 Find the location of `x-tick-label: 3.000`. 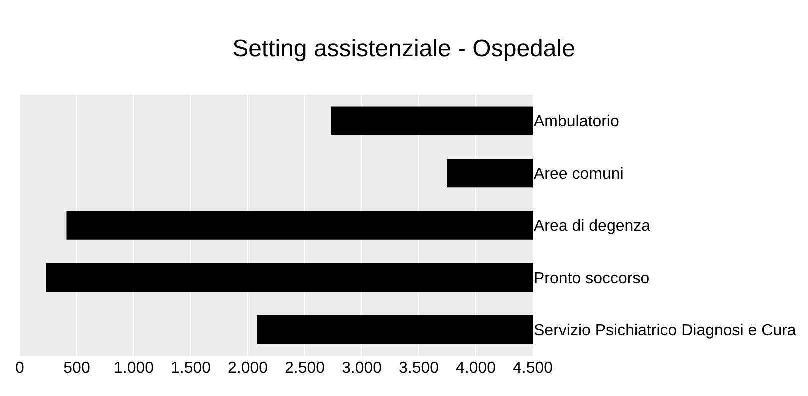

x-tick-label: 3.000 is located at coordinates (362, 368).